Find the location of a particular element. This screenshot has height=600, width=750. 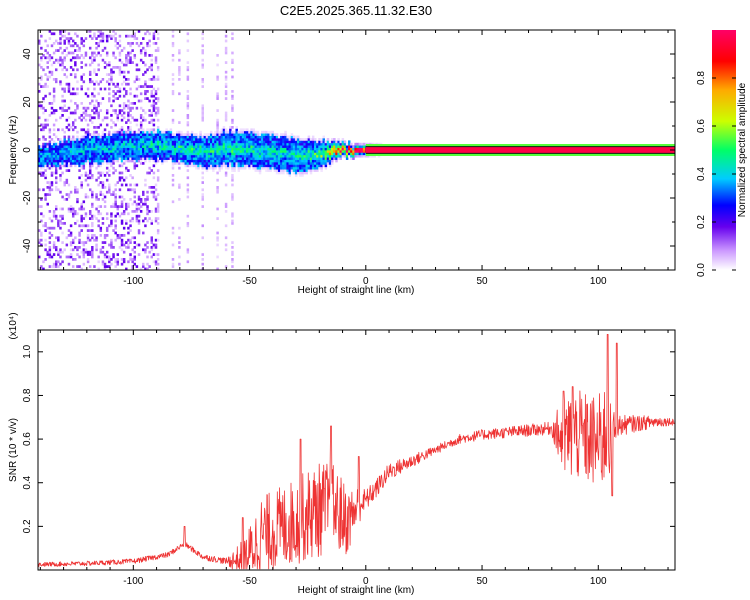

x-tick-label: -100 is located at coordinates (133, 581).